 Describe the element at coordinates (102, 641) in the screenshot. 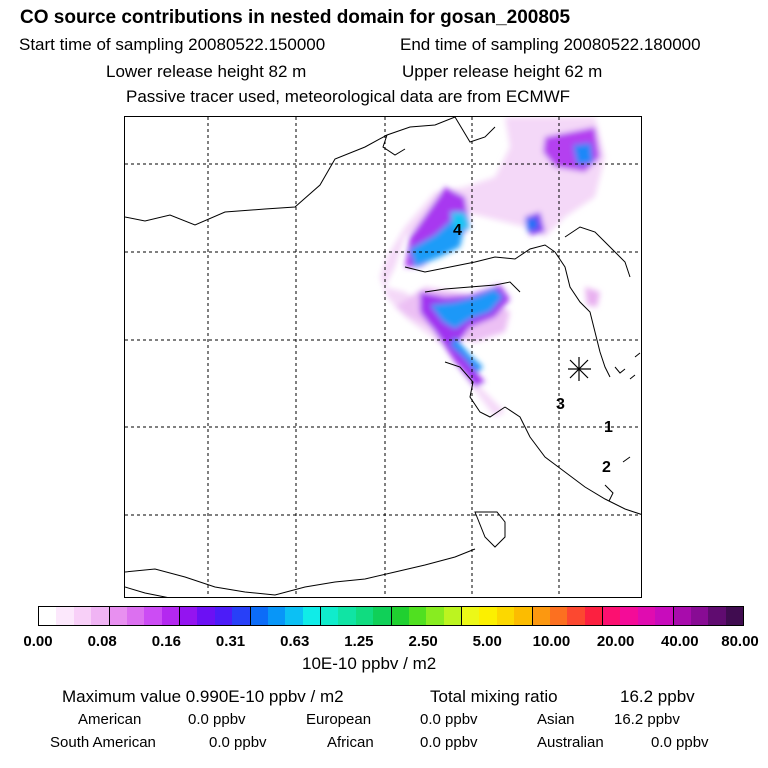

I see `color-scale-tick: 0.08` at that location.